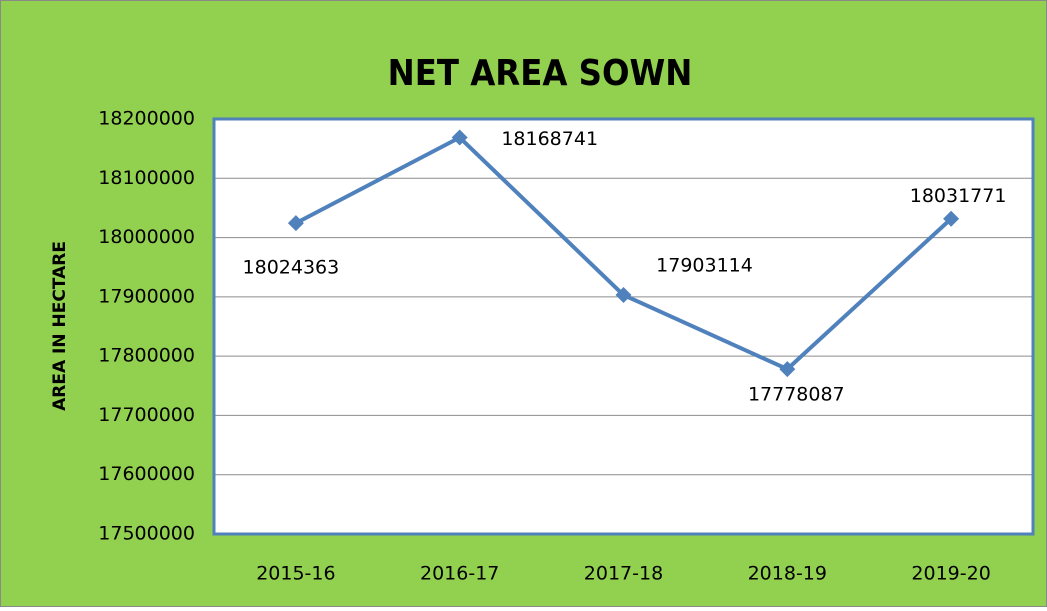 The width and height of the screenshot is (1047, 611). What do you see at coordinates (146, 356) in the screenshot?
I see `y-tick-label: 17800000` at bounding box center [146, 356].